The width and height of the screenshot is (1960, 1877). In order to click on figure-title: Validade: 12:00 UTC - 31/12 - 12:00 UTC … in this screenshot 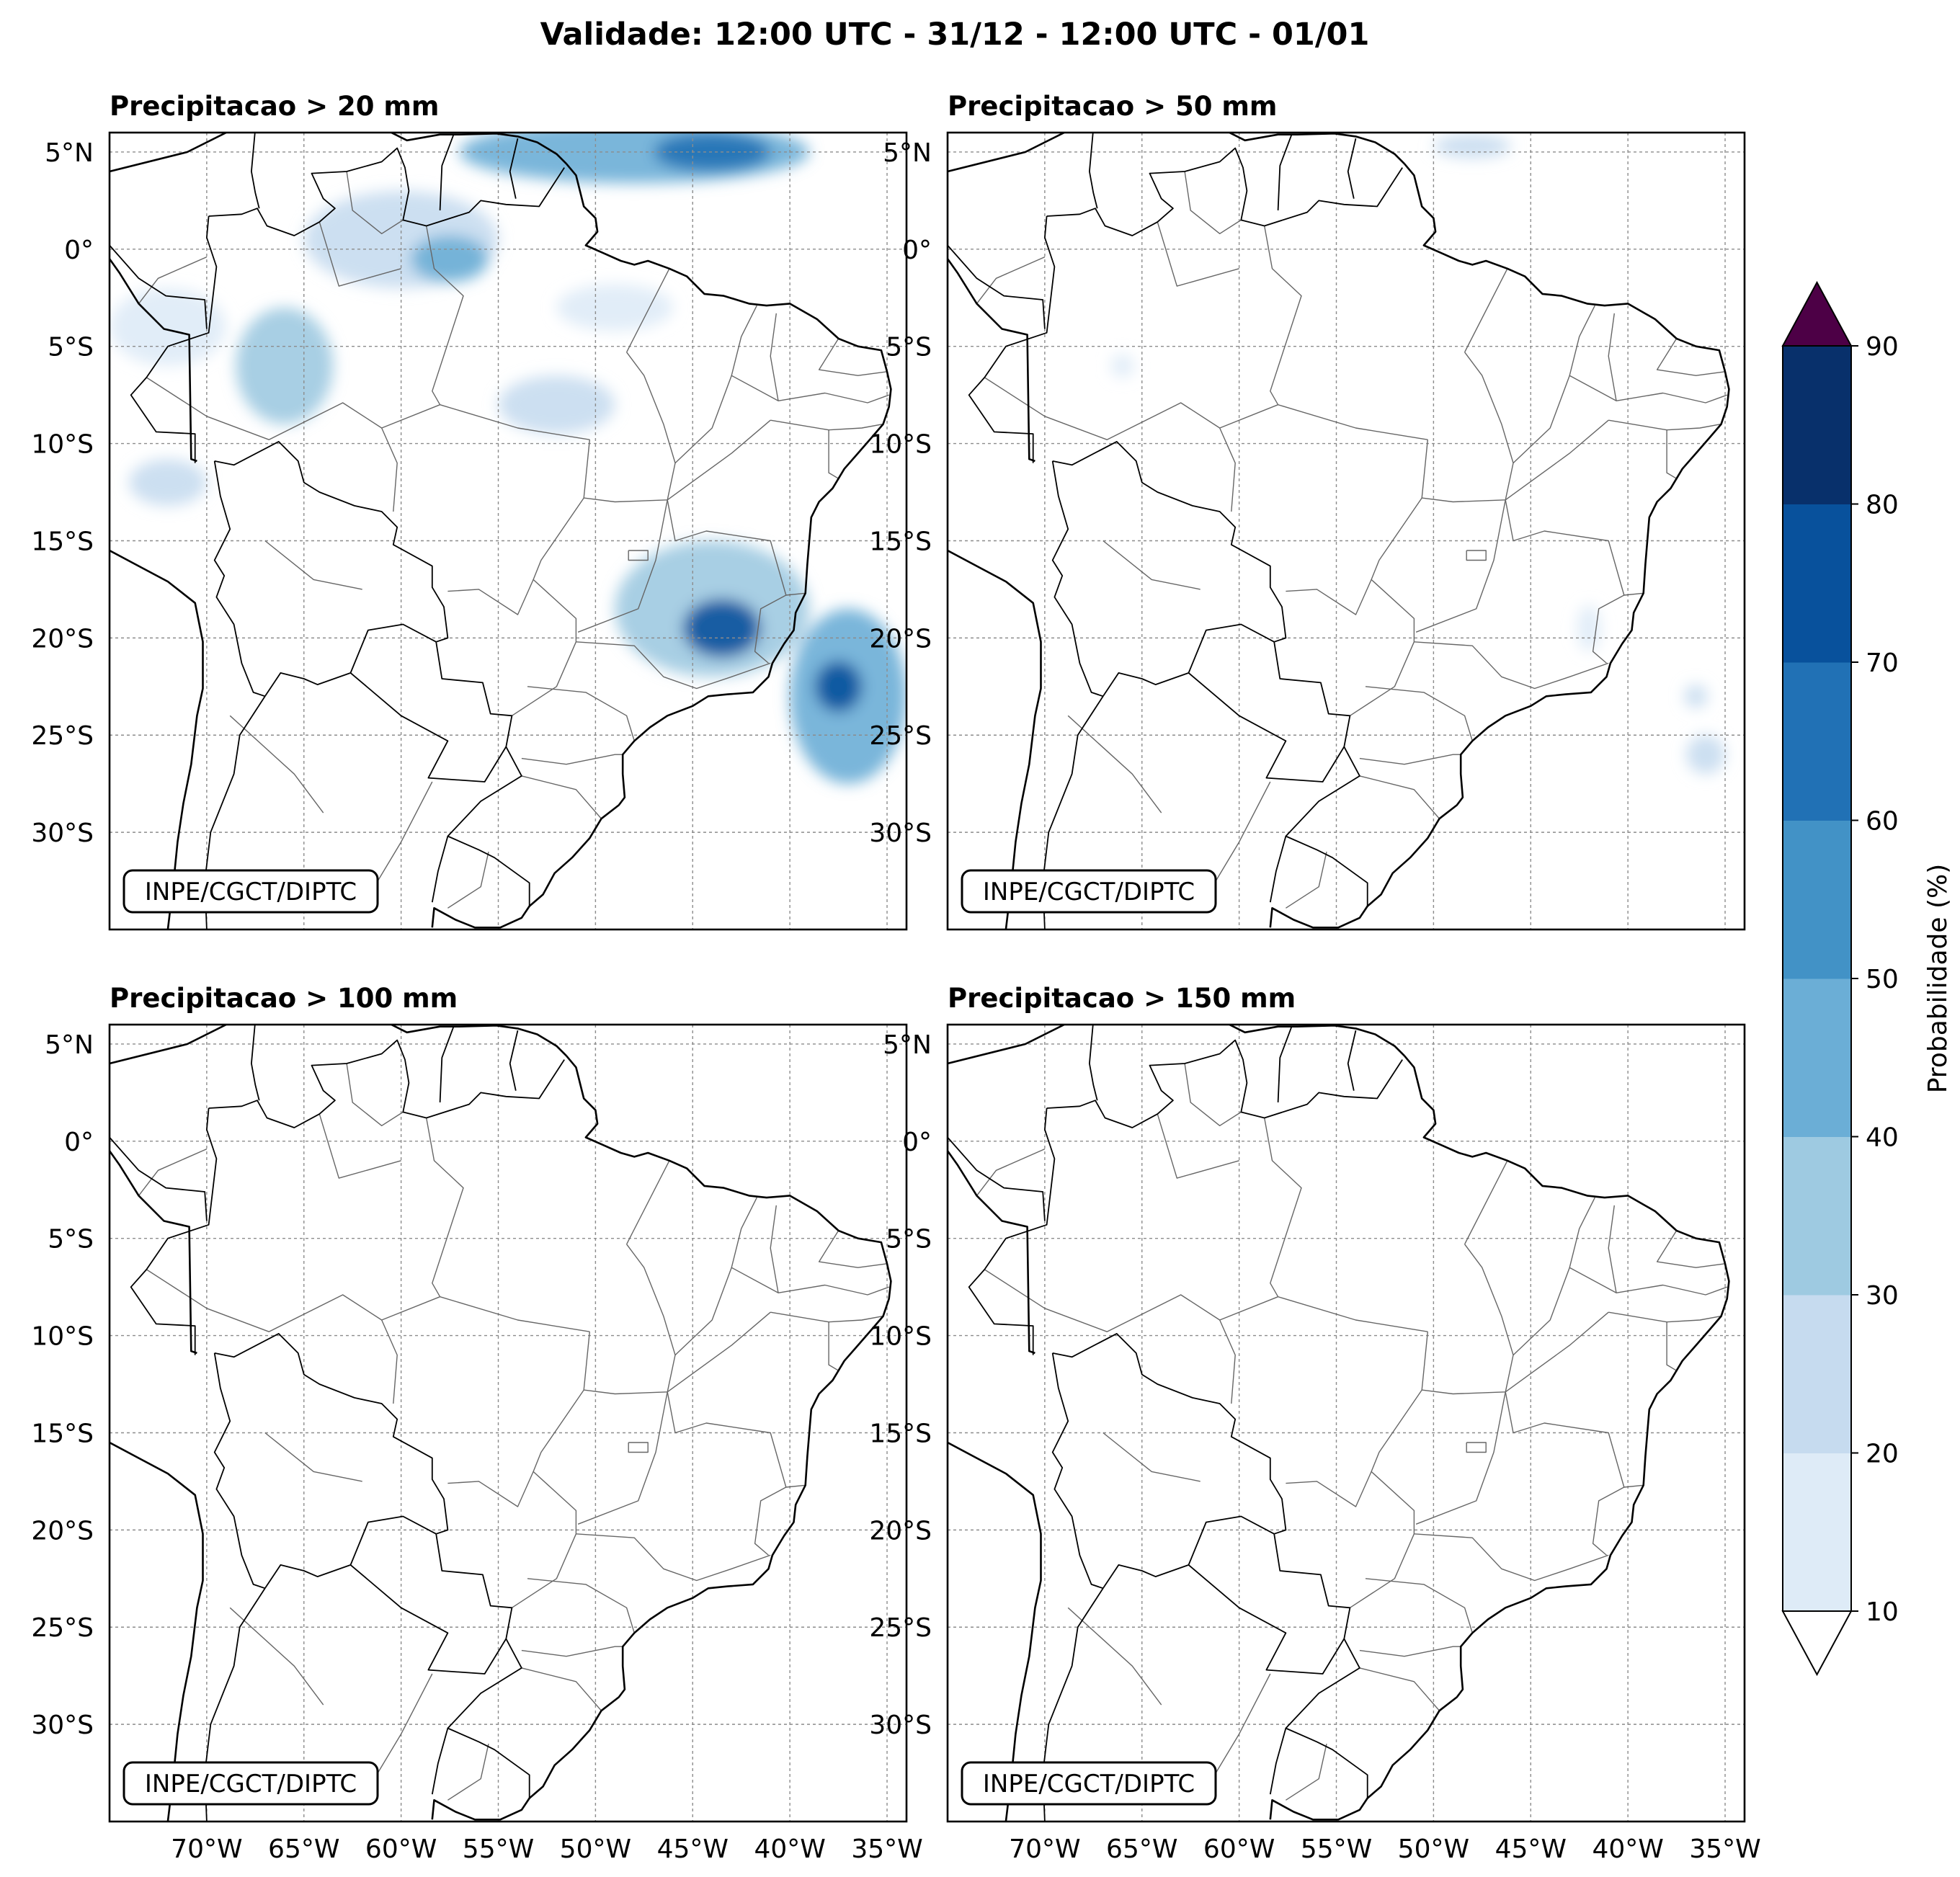, I will do `click(955, 35)`.